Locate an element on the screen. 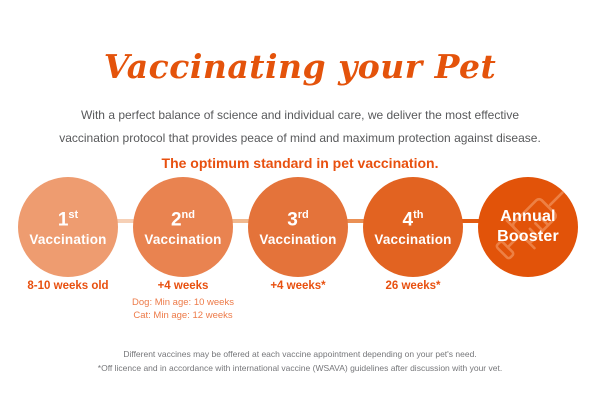  subtitle: The optimum standard in pet vaccination. is located at coordinates (300, 163).